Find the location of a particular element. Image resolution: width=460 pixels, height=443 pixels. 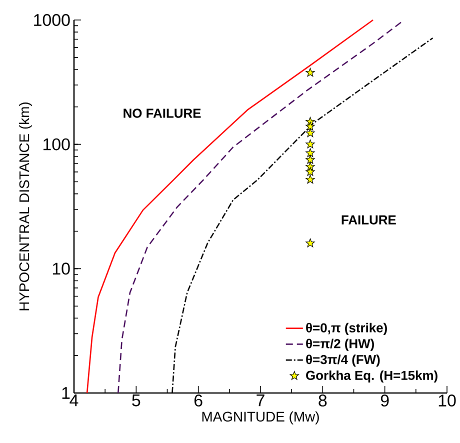

x-axis-title: MAGNITUDE (Mw) is located at coordinates (260, 417).